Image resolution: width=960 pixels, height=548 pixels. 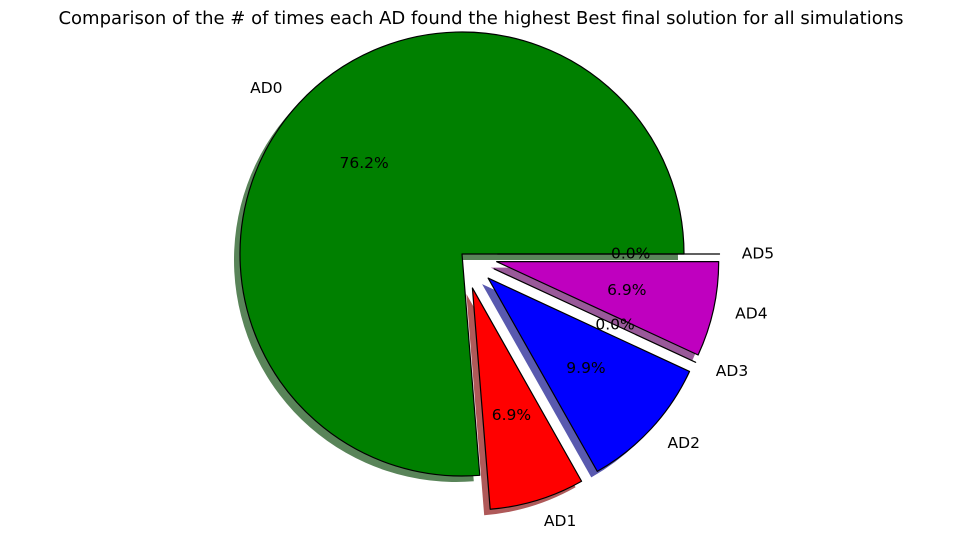 What do you see at coordinates (527, 398) in the screenshot?
I see `slice-ad1` at bounding box center [527, 398].